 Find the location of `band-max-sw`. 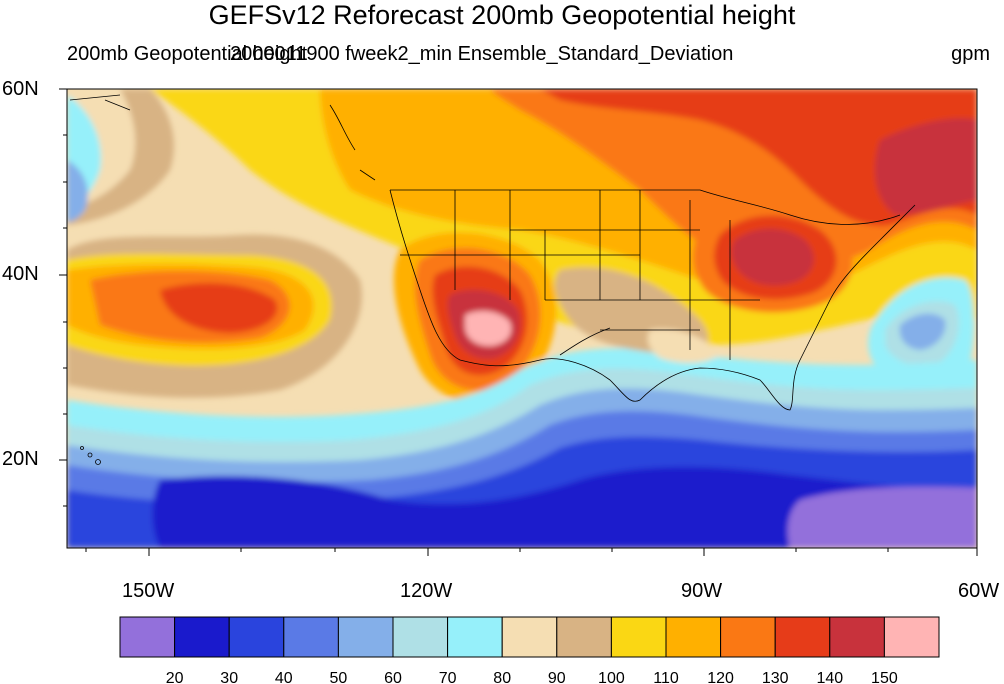

band-max-sw is located at coordinates (488, 328).